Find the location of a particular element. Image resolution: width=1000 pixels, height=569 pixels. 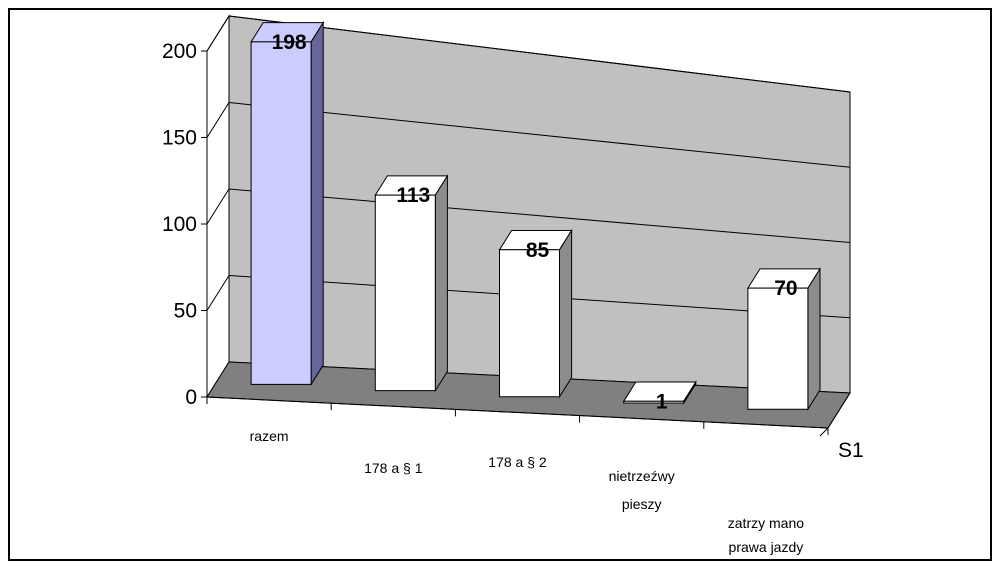

x-tick-label: prawa jazdy is located at coordinates (766, 547).